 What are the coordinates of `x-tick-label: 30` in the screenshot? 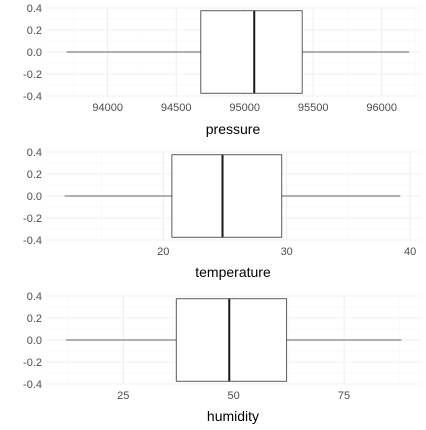 It's located at (287, 252).